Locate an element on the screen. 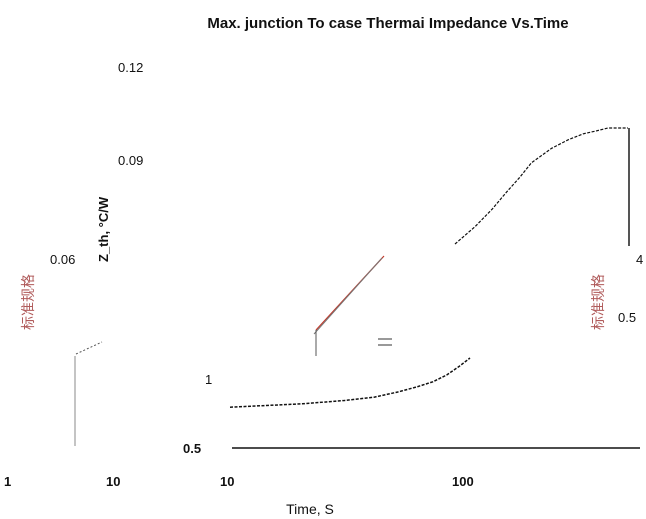 The height and width of the screenshot is (519, 646). y-axis-label: Z_th, °C/W is located at coordinates (103, 229).